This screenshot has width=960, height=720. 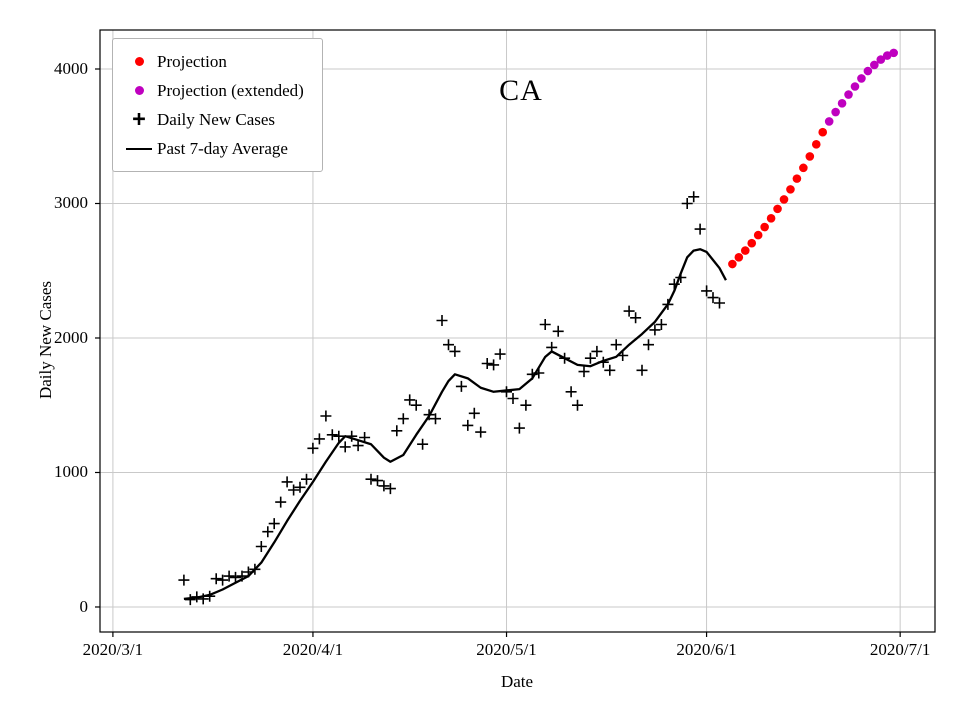 I want to click on legend-item-daily-new-cases: + Daily New Cases, so click(x=212, y=119).